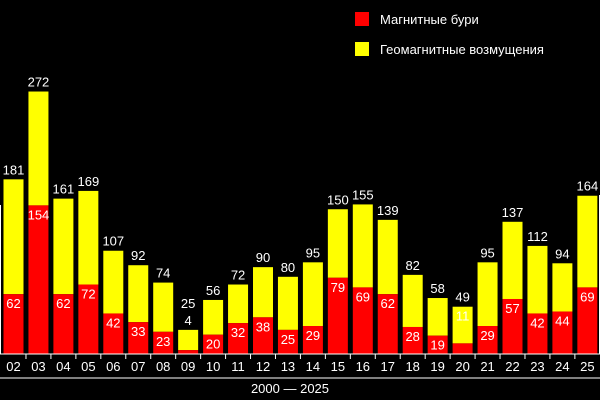 Image resolution: width=600 pixels, height=400 pixels. What do you see at coordinates (263, 326) in the screenshot?
I see `storm-label-12: 38` at bounding box center [263, 326].